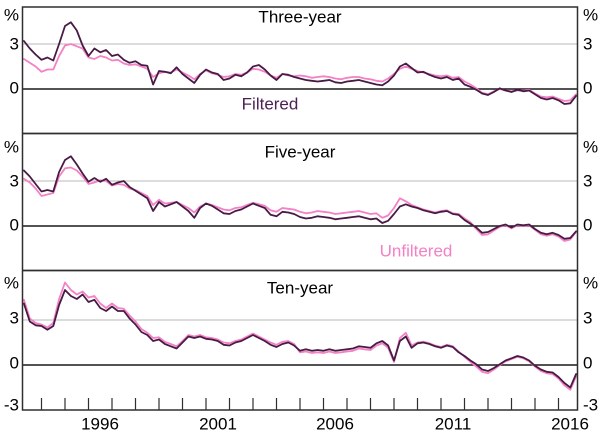 The image size is (600, 439). Describe the element at coordinates (588, 318) in the screenshot. I see `y-axis-3-right-3: 3` at that location.